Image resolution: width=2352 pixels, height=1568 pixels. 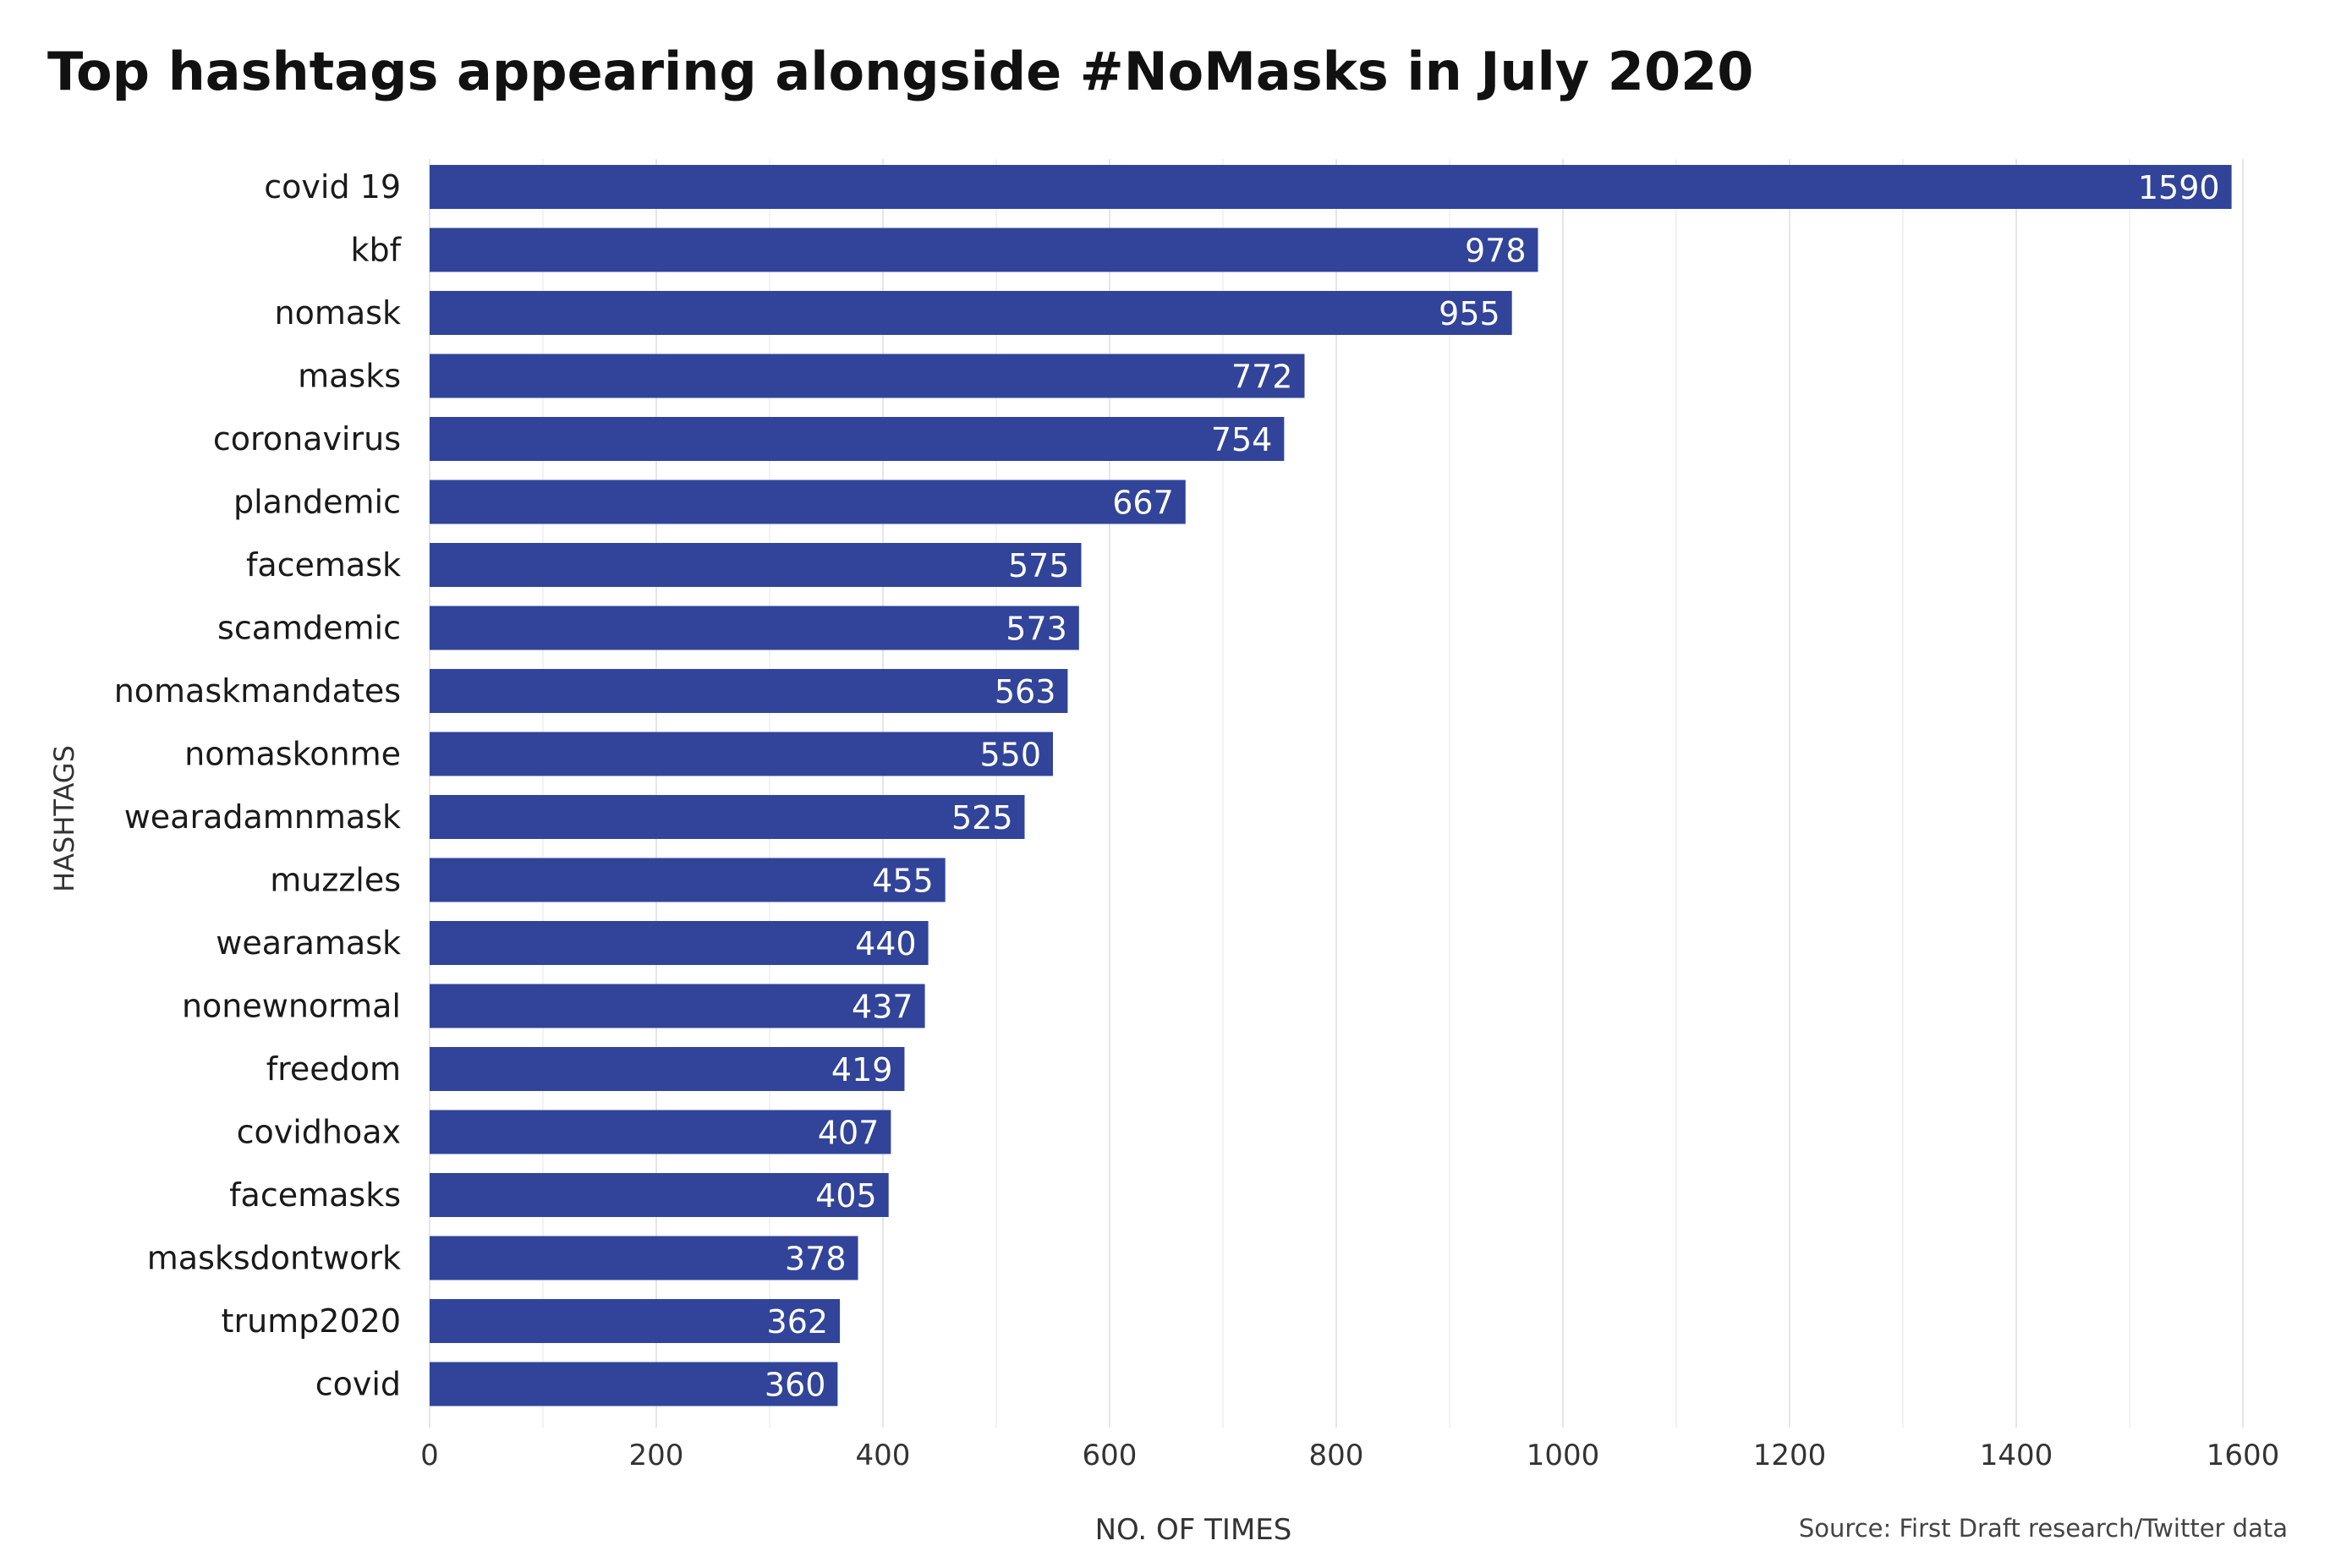 I want to click on data-label: 378, so click(x=816, y=1259).